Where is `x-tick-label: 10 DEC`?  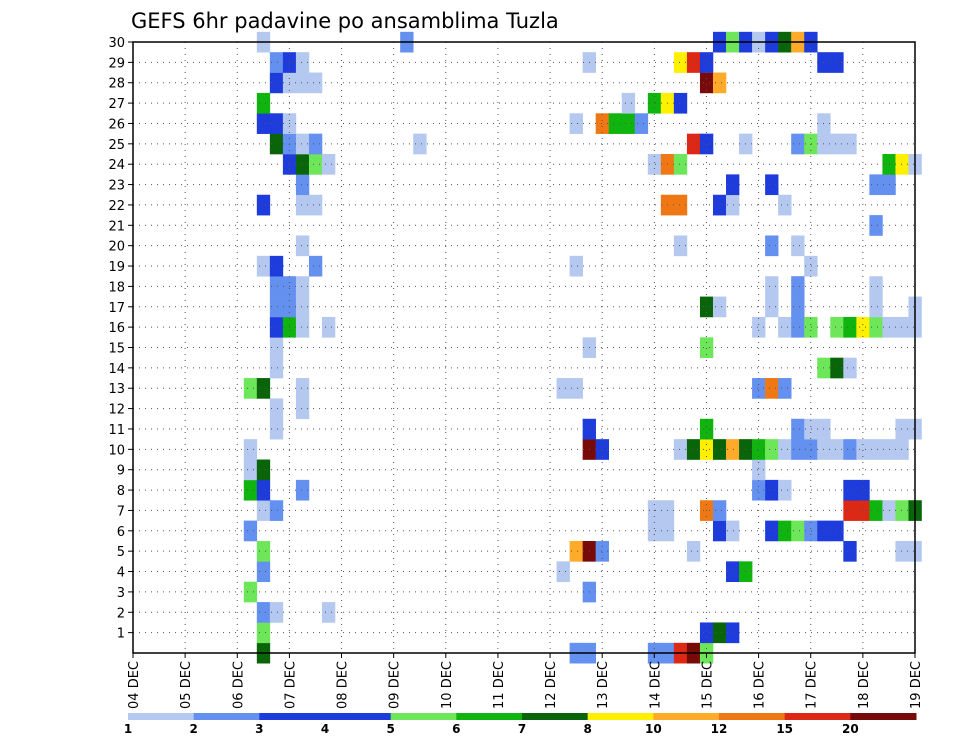
x-tick-label: 10 DEC is located at coordinates (447, 685).